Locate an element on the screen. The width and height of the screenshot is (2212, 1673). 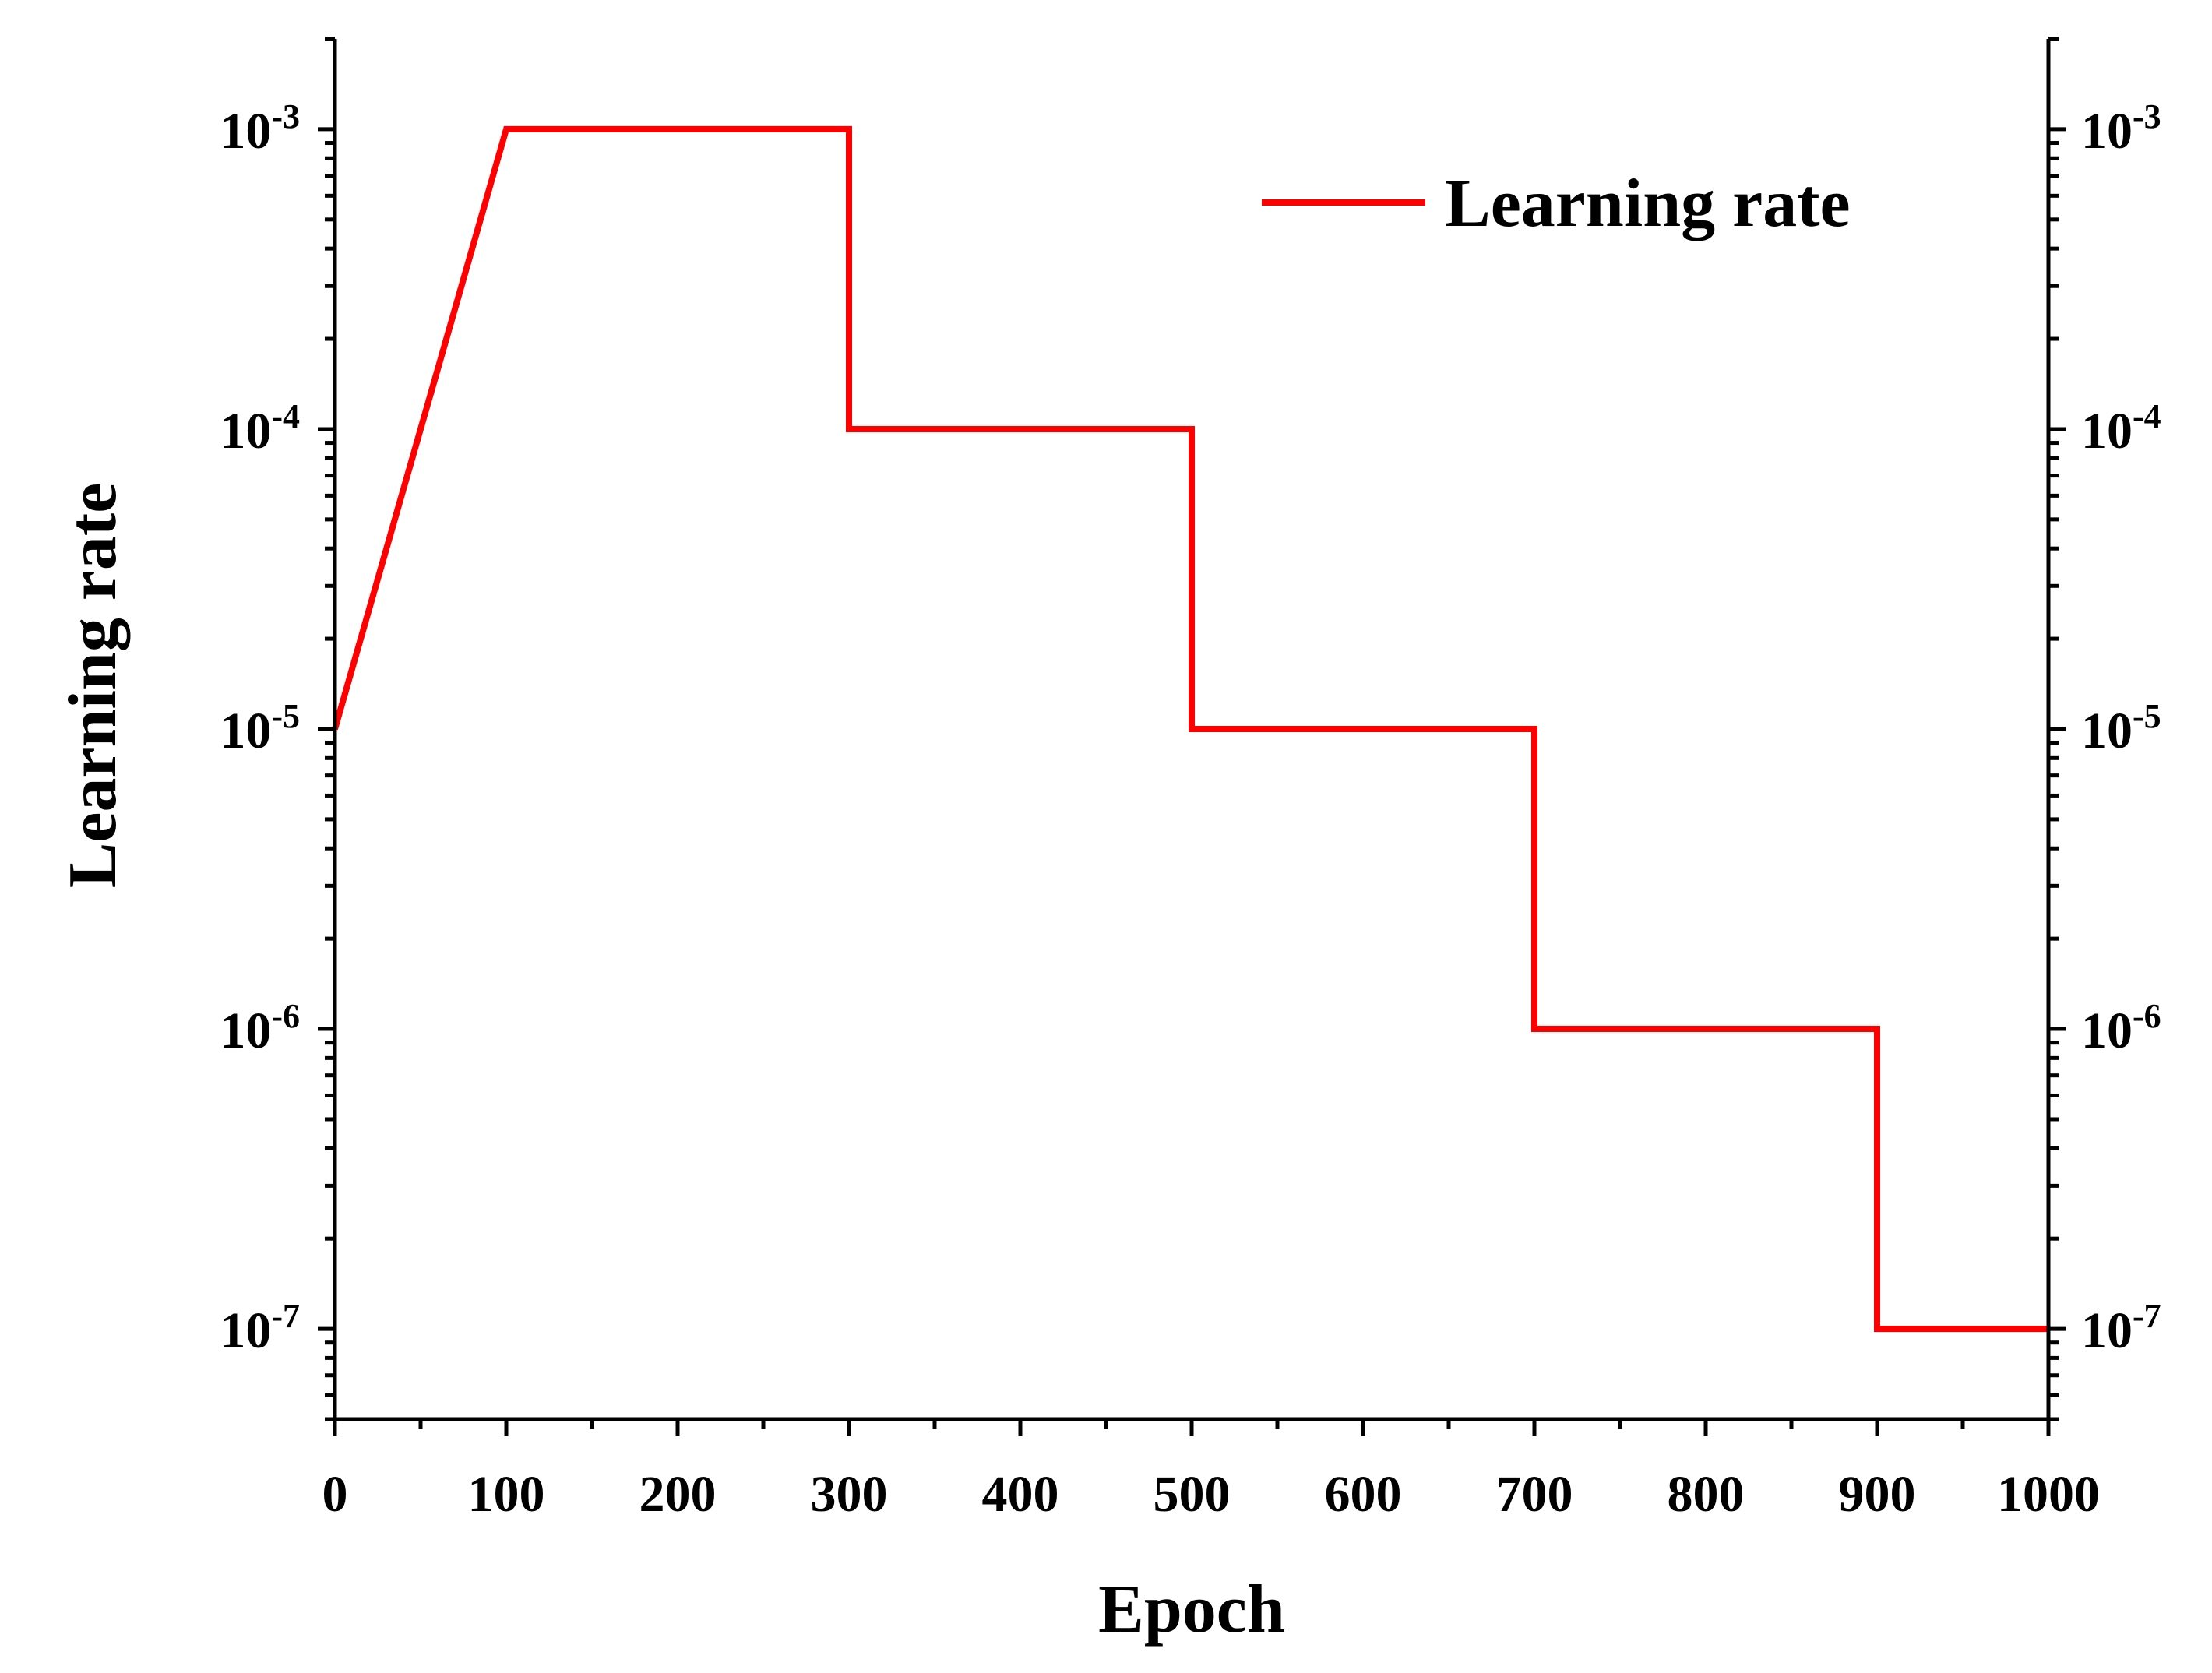
y-right-tick-label: 10⁻³ is located at coordinates (2121, 128).